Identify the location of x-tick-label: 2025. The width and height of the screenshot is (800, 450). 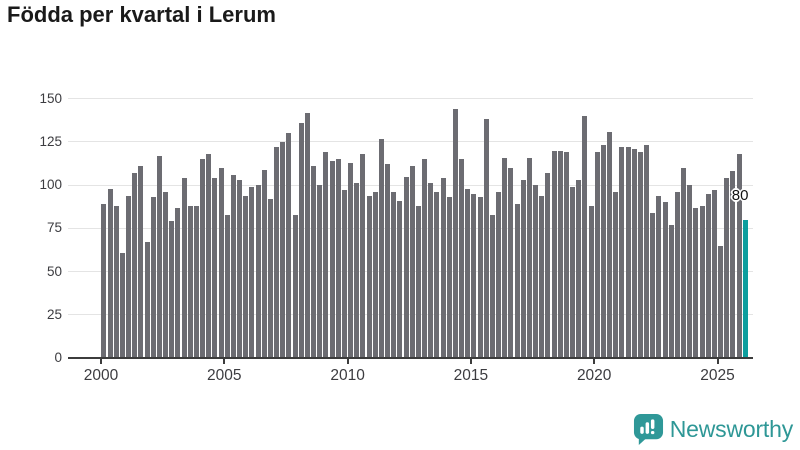
(717, 375).